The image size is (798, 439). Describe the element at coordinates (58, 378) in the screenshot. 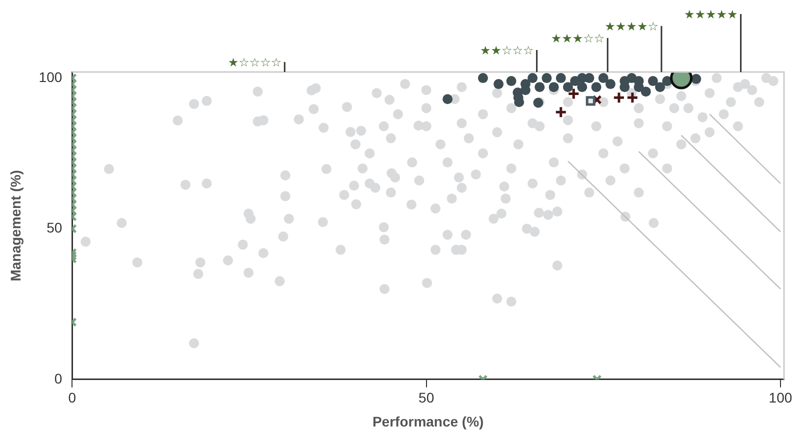

I see `y-tick-label: 0` at that location.